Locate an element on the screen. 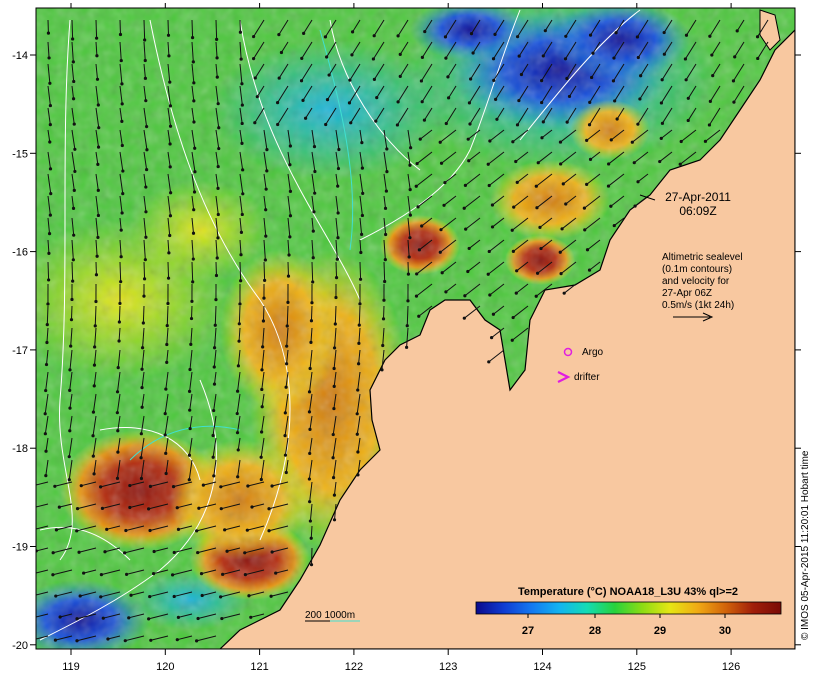 The height and width of the screenshot is (680, 820). lon-tick-label: 122 is located at coordinates (354, 667).